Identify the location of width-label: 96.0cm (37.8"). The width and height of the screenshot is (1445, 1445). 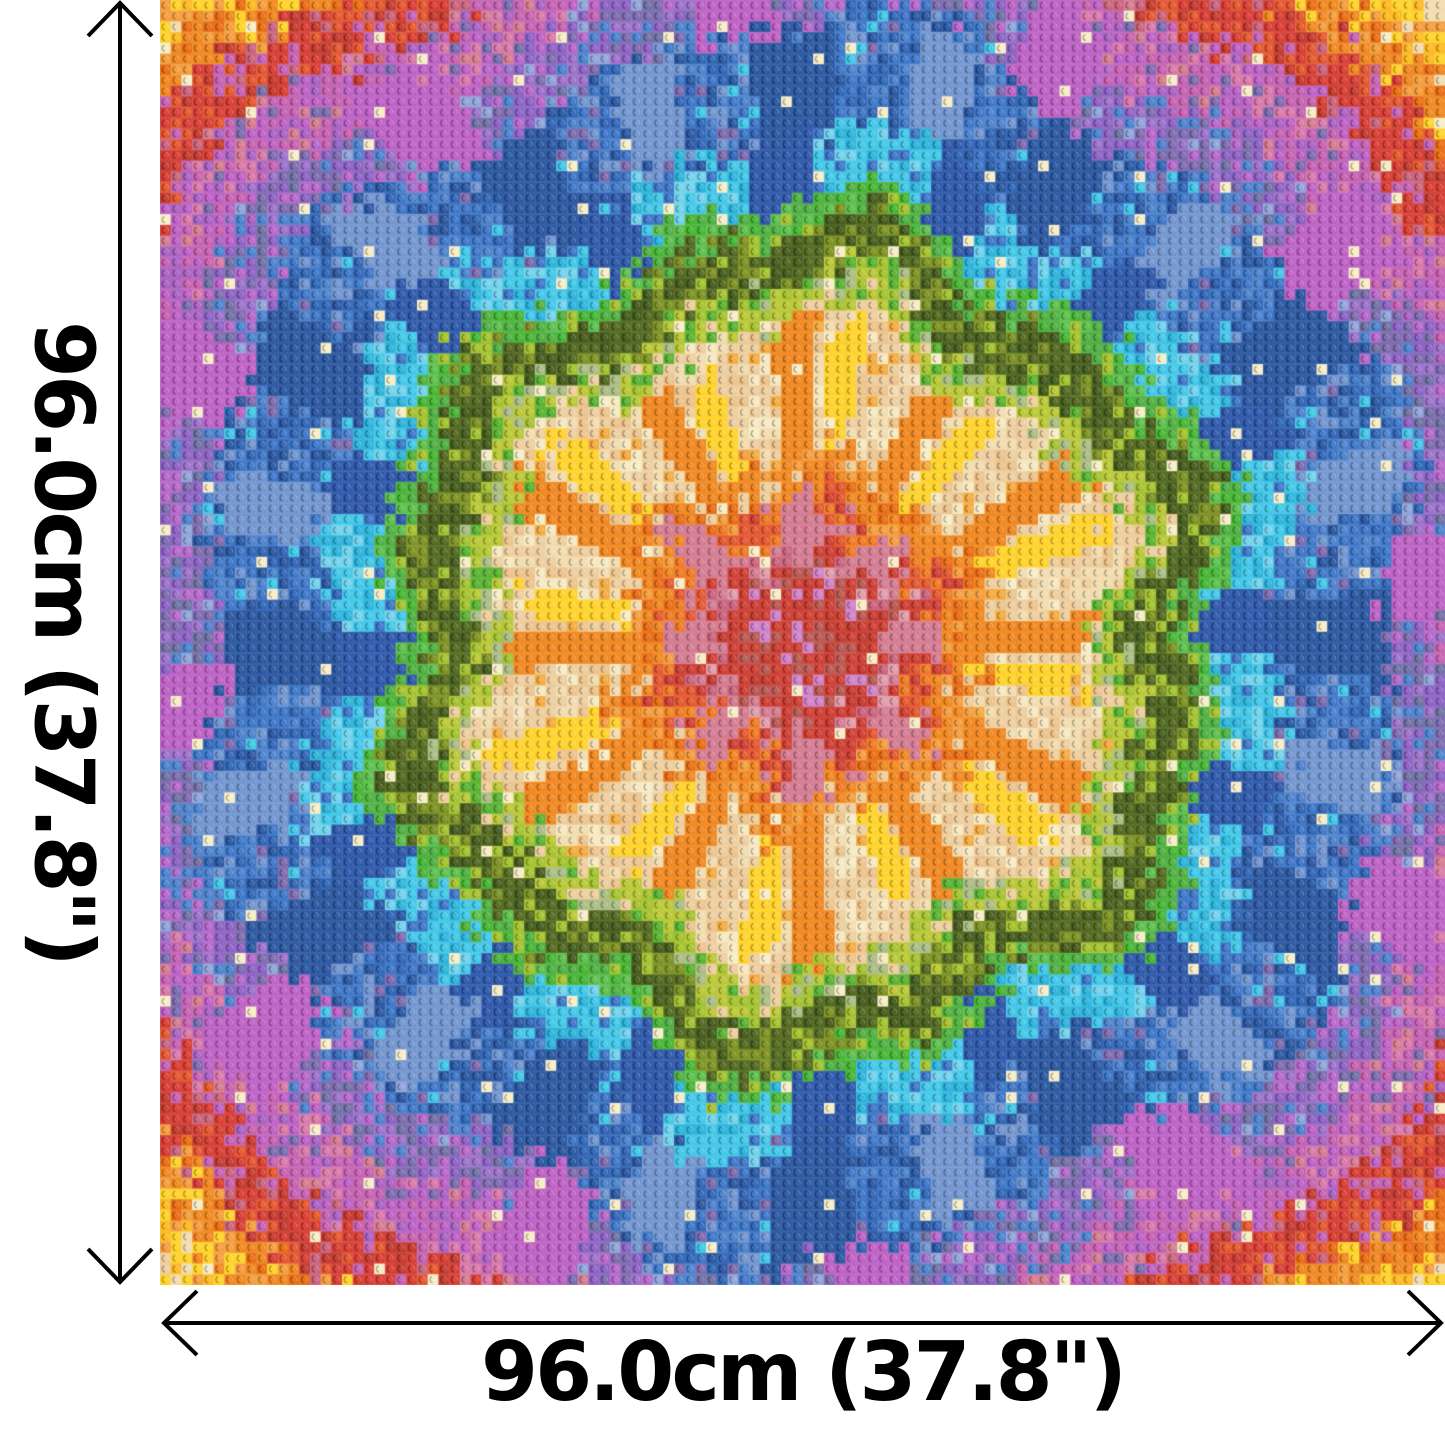
(804, 1372).